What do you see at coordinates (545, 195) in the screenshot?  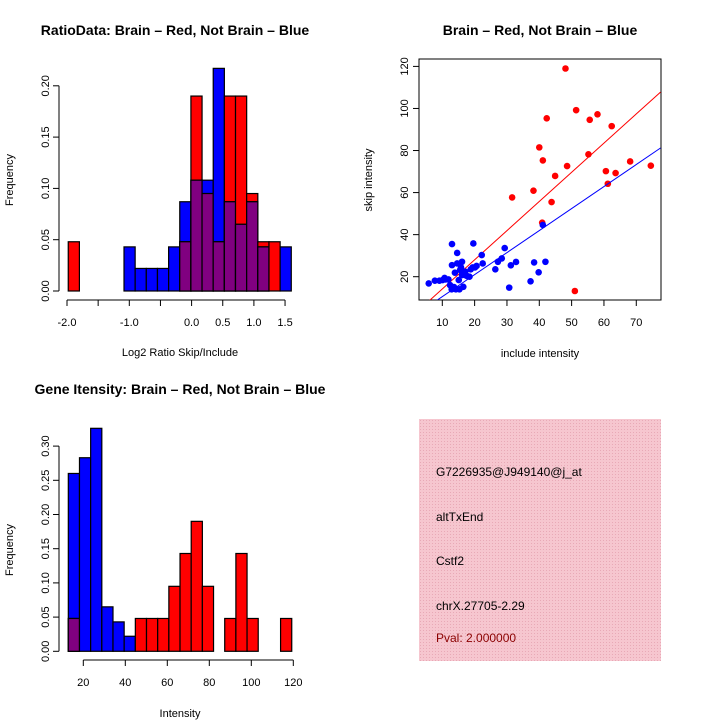 I see `fit-line-brain` at bounding box center [545, 195].